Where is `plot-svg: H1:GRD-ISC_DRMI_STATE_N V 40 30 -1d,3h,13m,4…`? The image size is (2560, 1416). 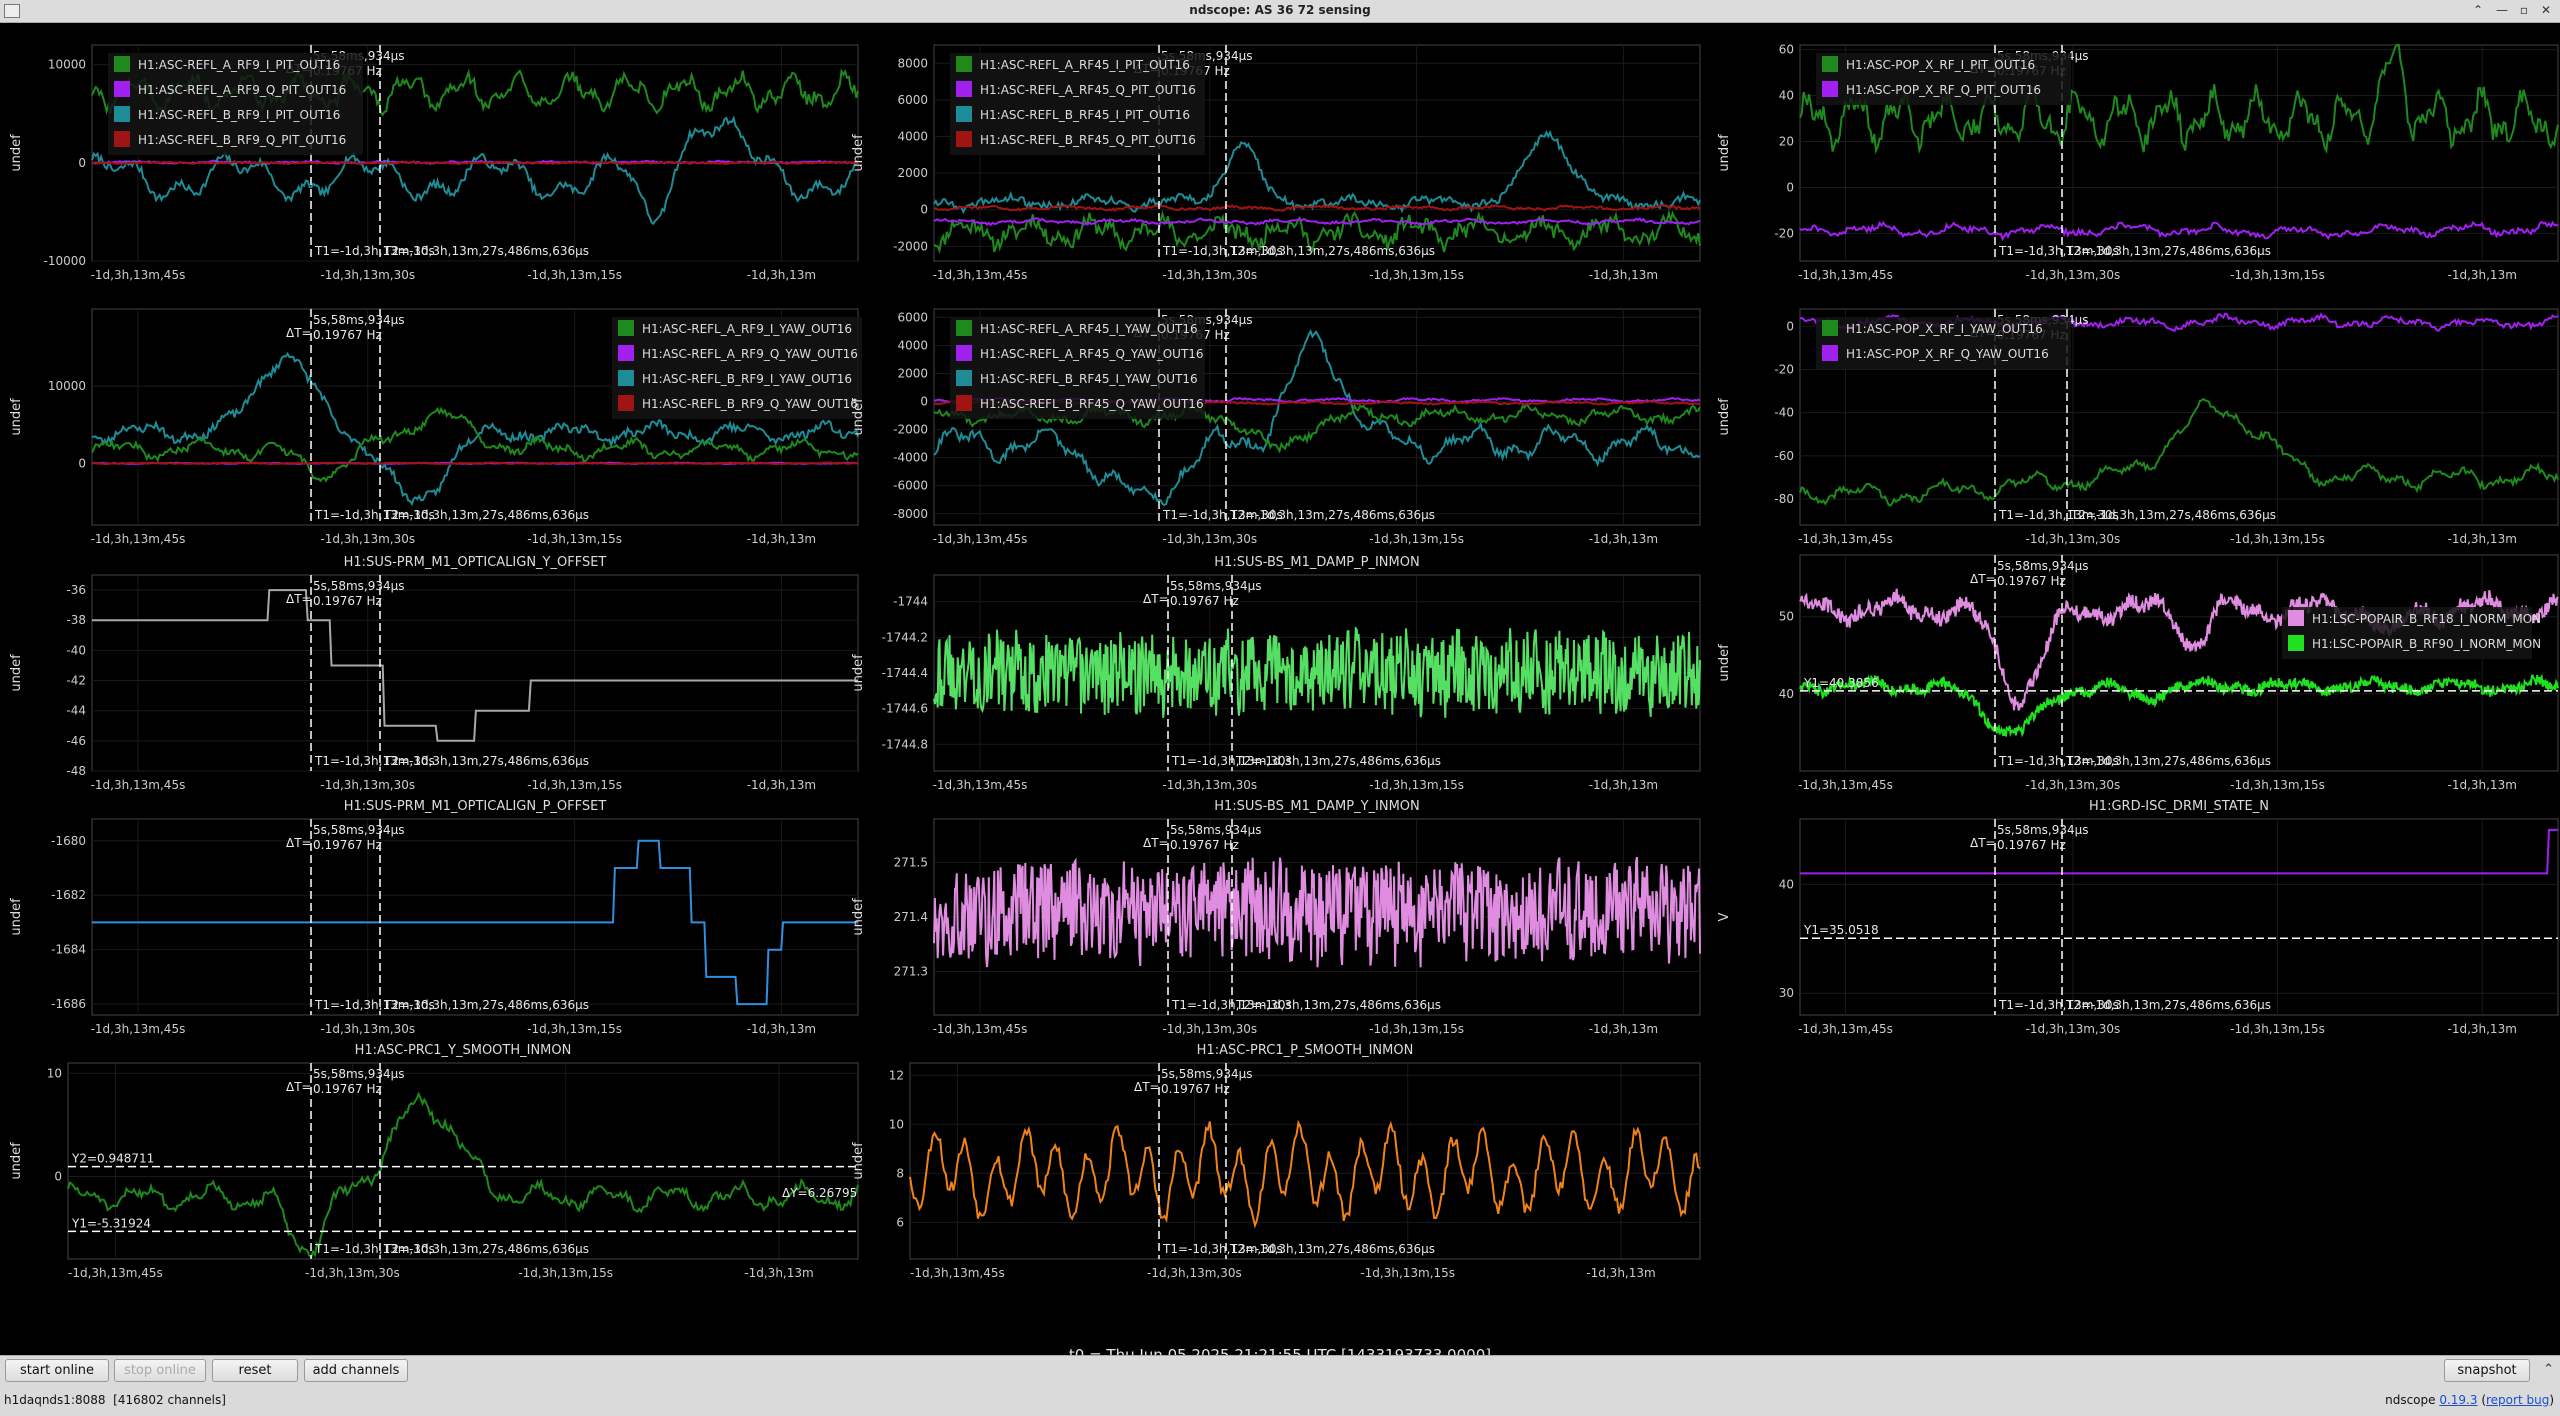 plot-svg: H1:GRD-ISC_DRMI_STATE_N V 40 30 -1d,3h,13m,4… is located at coordinates (2136, 920).